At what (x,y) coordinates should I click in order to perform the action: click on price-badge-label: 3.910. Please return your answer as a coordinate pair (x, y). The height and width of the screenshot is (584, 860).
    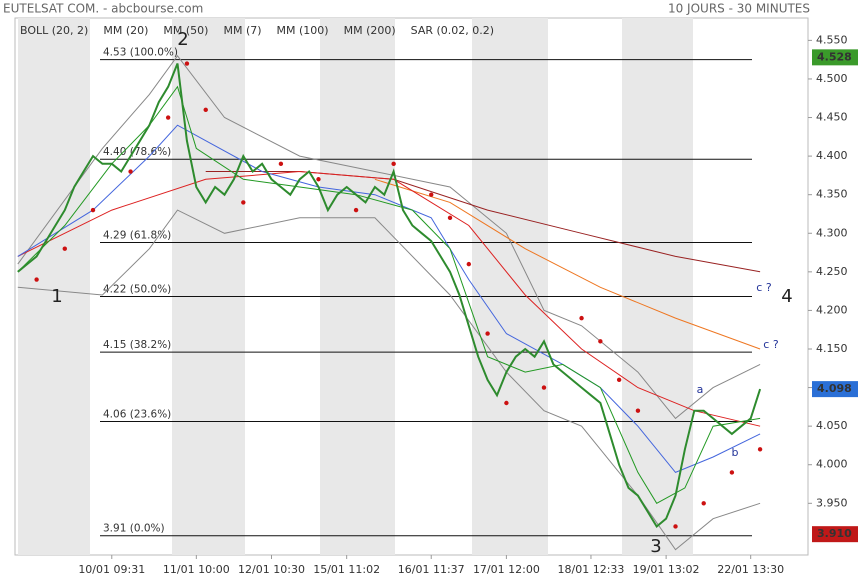
    Looking at the image, I should click on (834, 533).